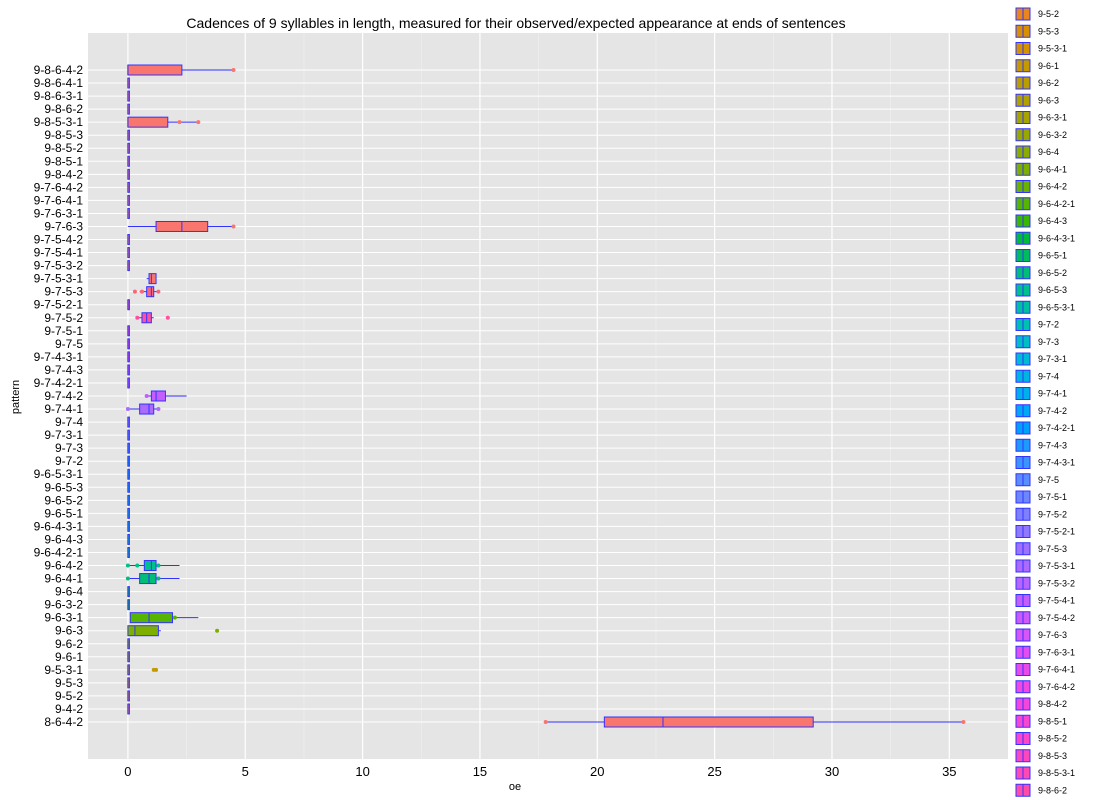 Image resolution: width=1100 pixels, height=800 pixels. What do you see at coordinates (59, 83) in the screenshot?
I see `y-tick-label: 9-8-6-4-1` at bounding box center [59, 83].